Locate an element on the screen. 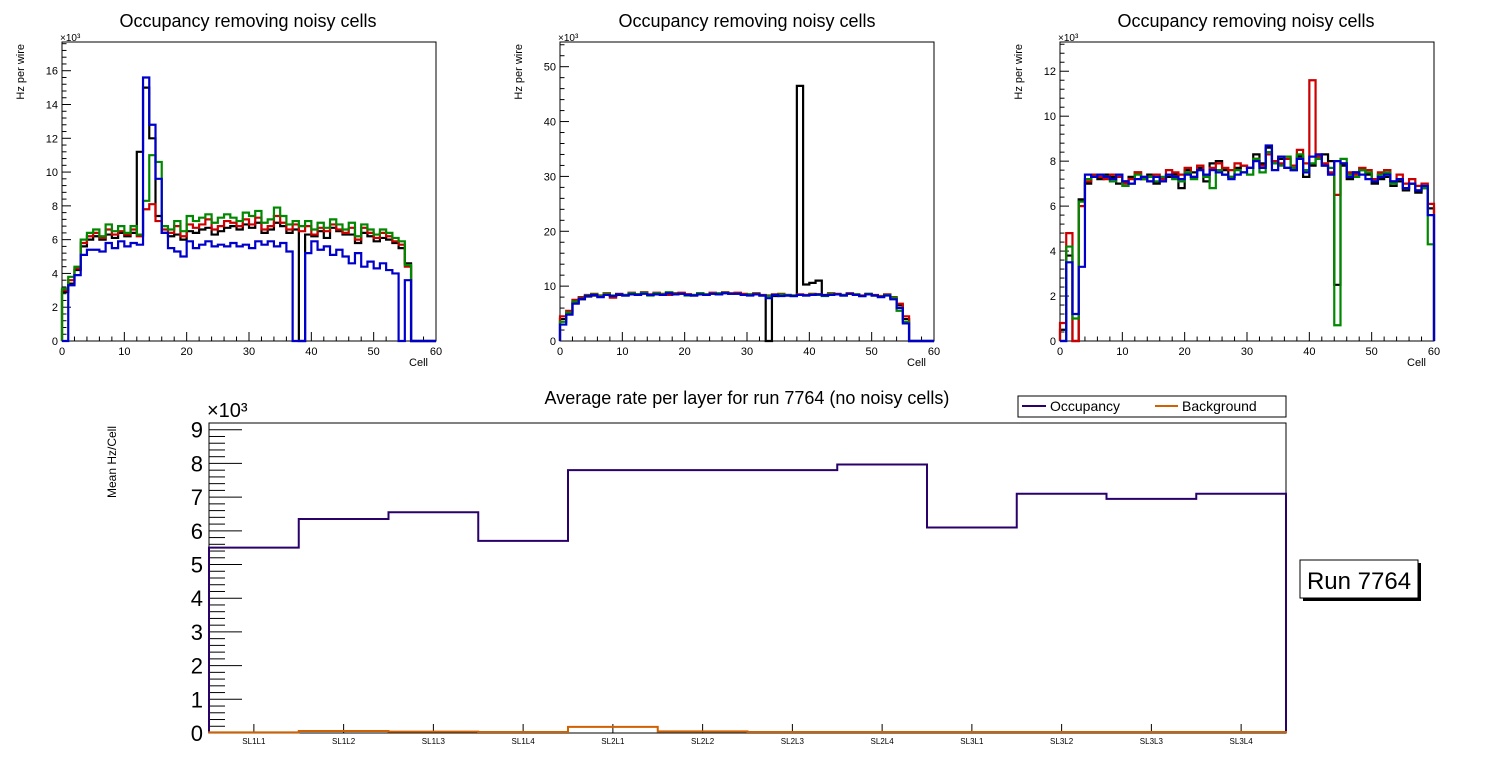  legend-background-label: Background is located at coordinates (1219, 406).